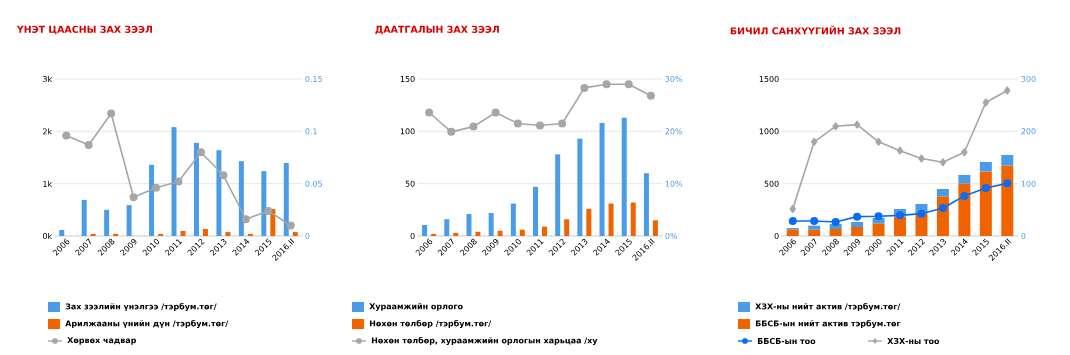  Describe the element at coordinates (815, 30) in the screenshot. I see `chart-title: БИЧИЛ САНХҮҮГИЙН ЗАХ ЗЭЭЛ` at that location.